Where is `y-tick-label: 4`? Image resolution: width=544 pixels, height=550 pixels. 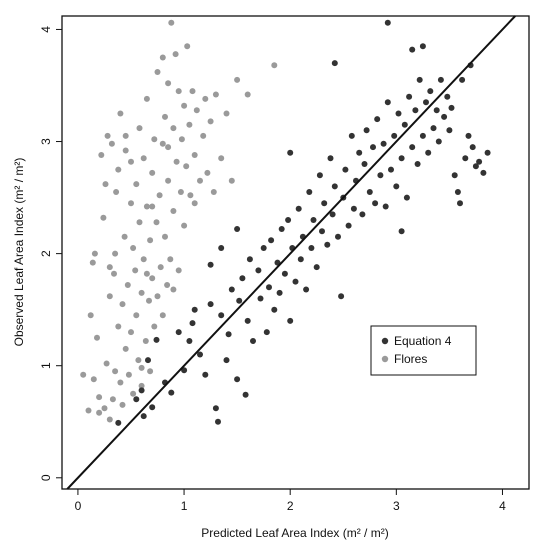 y-tick-label: 4 is located at coordinates (46, 29).